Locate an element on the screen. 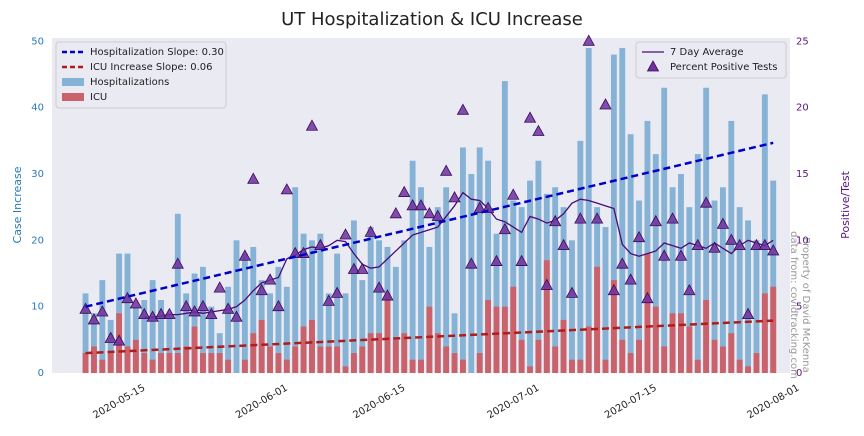  x-tick-label: 2020-05-15 is located at coordinates (119, 402).